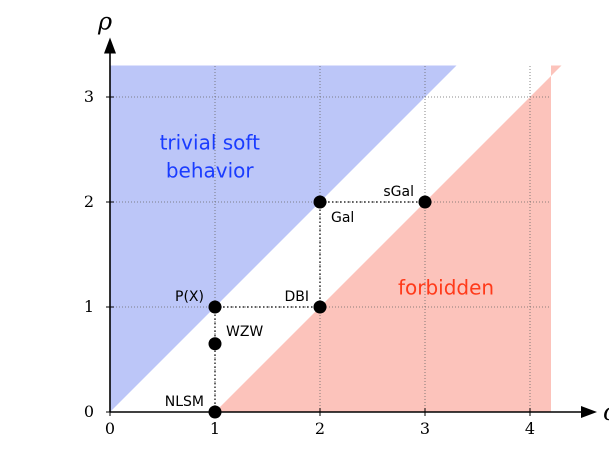 The image size is (609, 457). I want to click on point-label: WZW, so click(244, 332).